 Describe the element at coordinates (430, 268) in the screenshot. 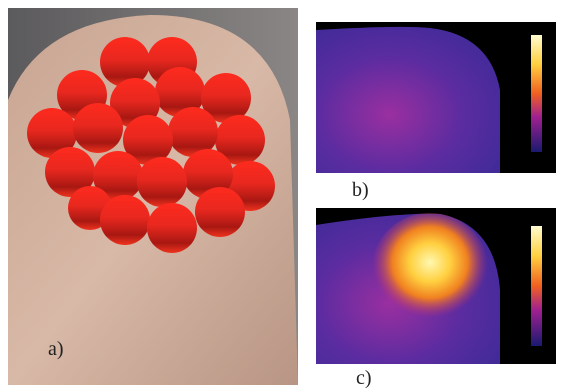

I see `hot-spot` at that location.